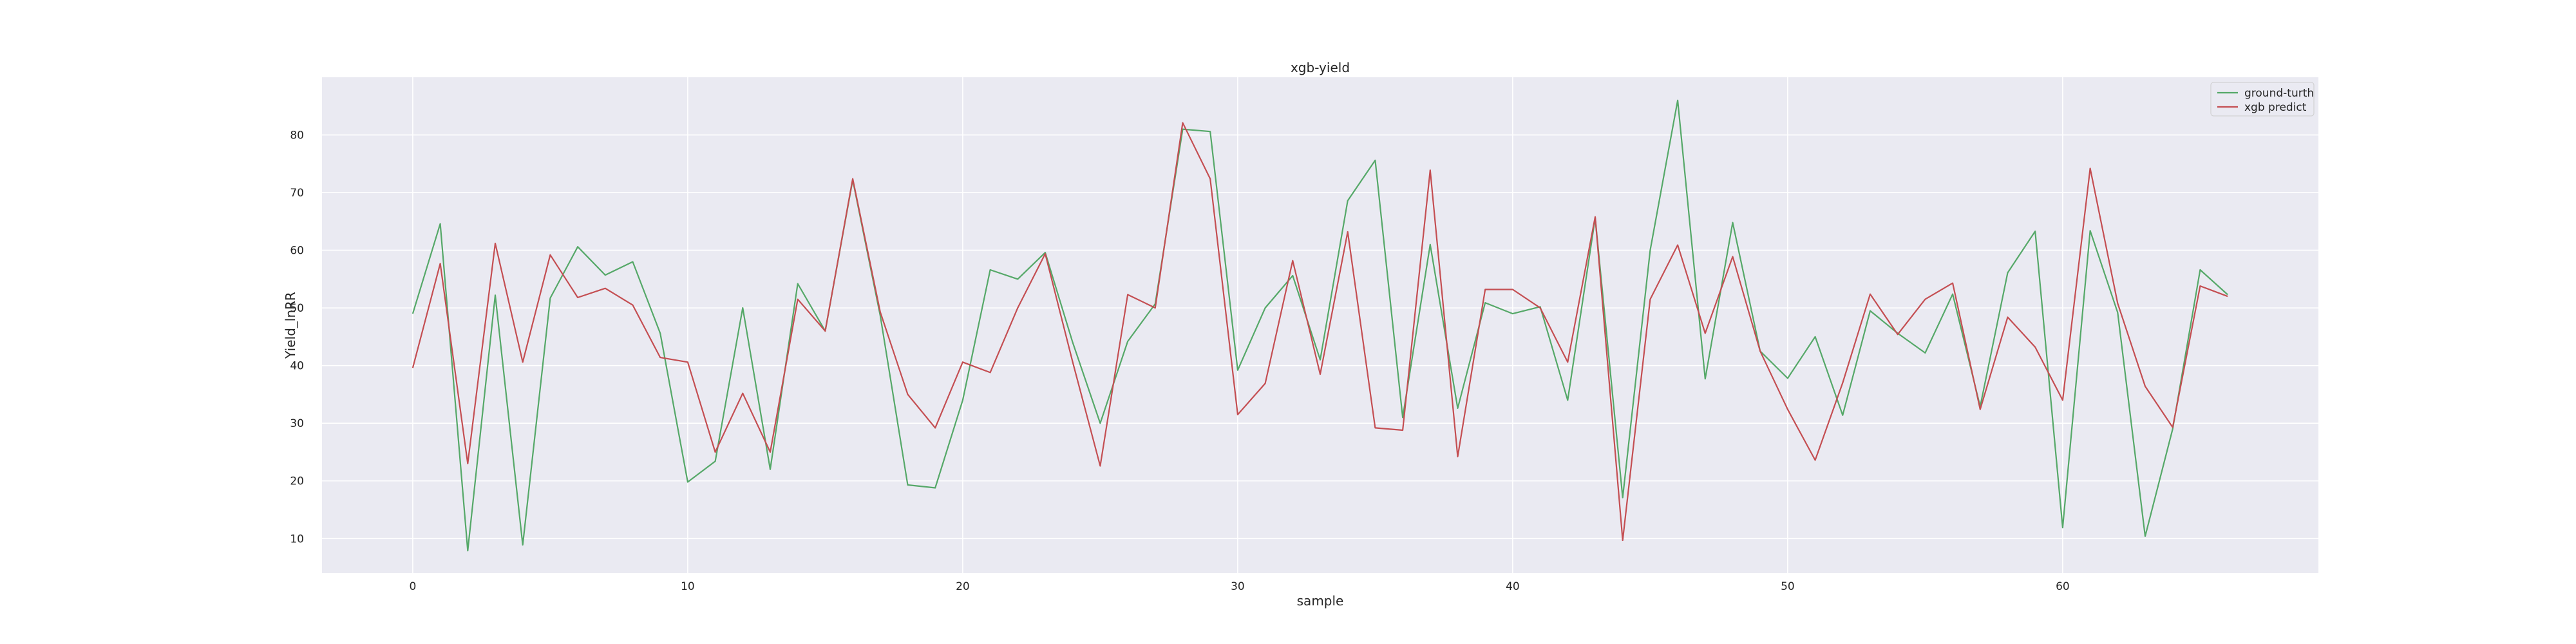 The height and width of the screenshot is (644, 2576). What do you see at coordinates (297, 135) in the screenshot?
I see `y-tick-label: 80` at bounding box center [297, 135].